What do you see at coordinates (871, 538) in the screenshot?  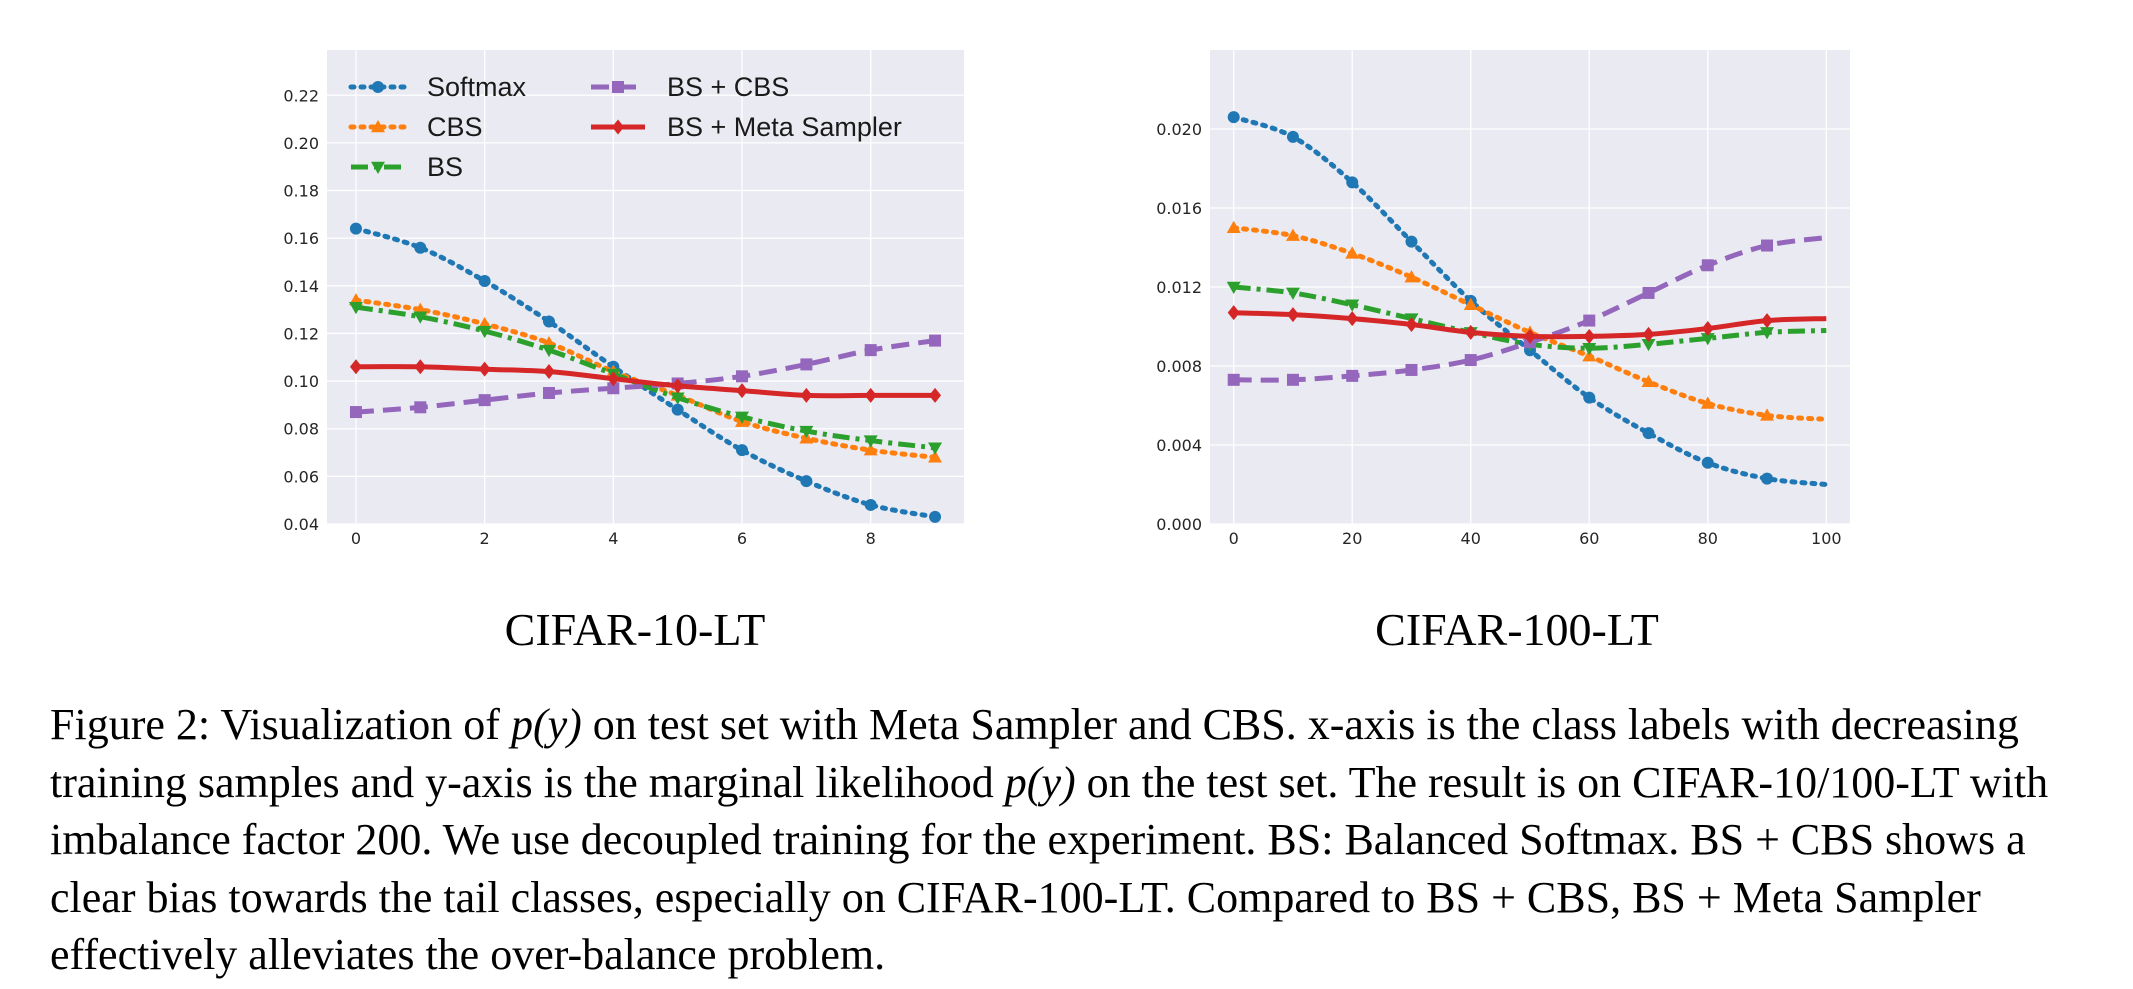 I see `x-tick-label: 8` at bounding box center [871, 538].